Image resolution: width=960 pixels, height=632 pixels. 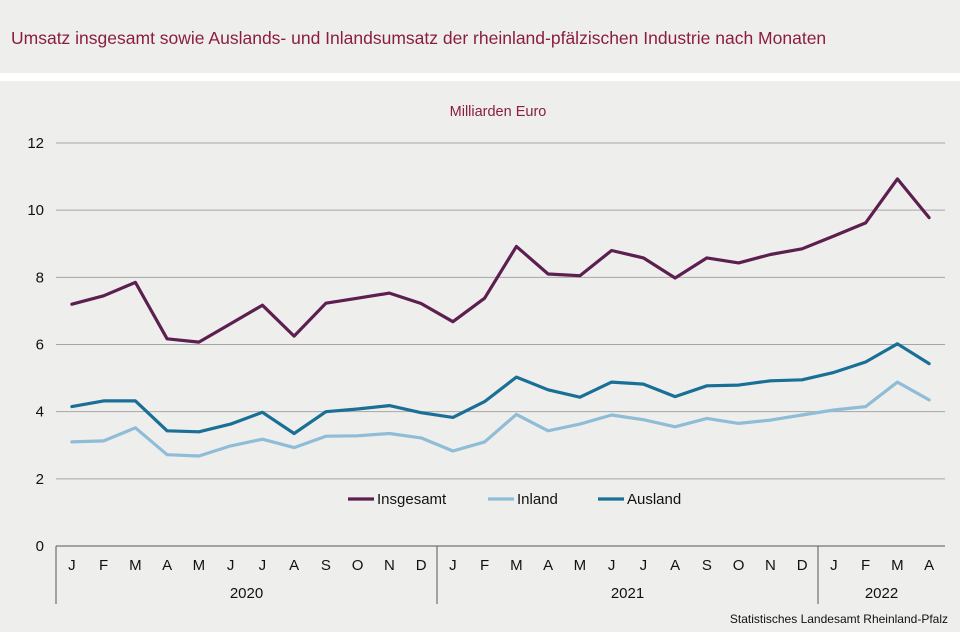 What do you see at coordinates (480, 77) in the screenshot?
I see `header-separator` at bounding box center [480, 77].